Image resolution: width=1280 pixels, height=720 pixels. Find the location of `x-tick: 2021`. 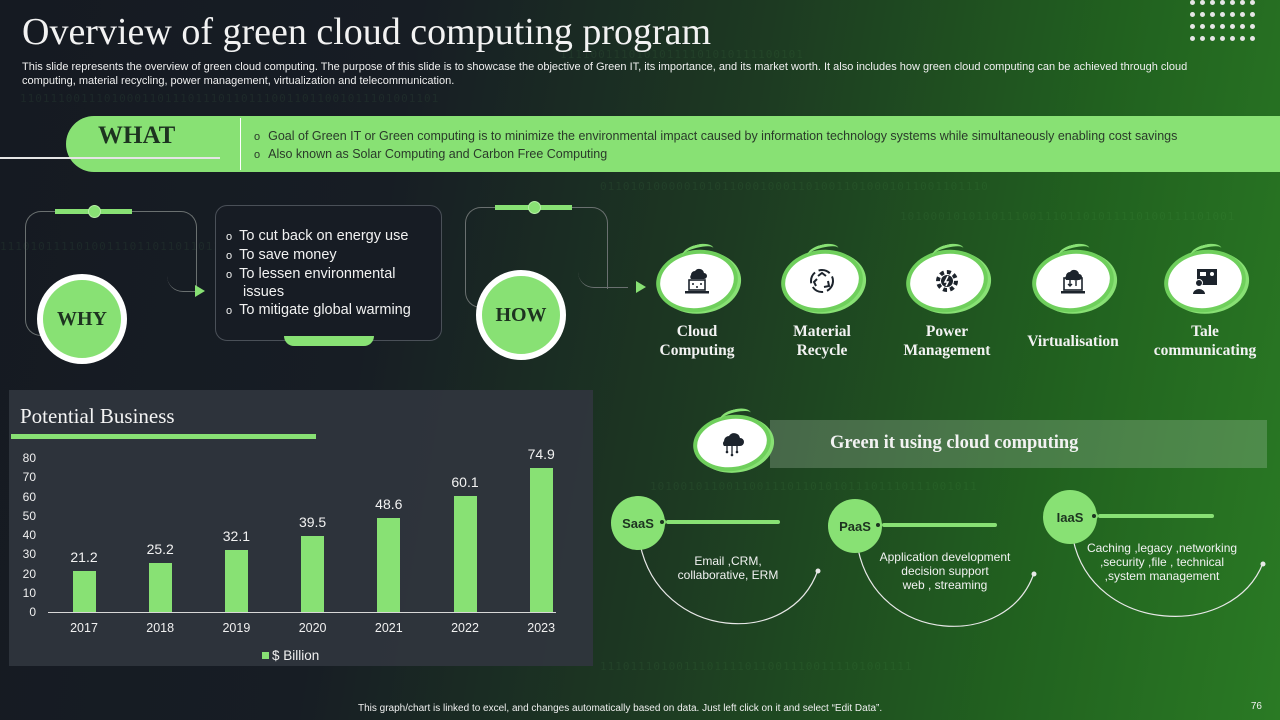

x-tick: 2021 is located at coordinates (388, 628).